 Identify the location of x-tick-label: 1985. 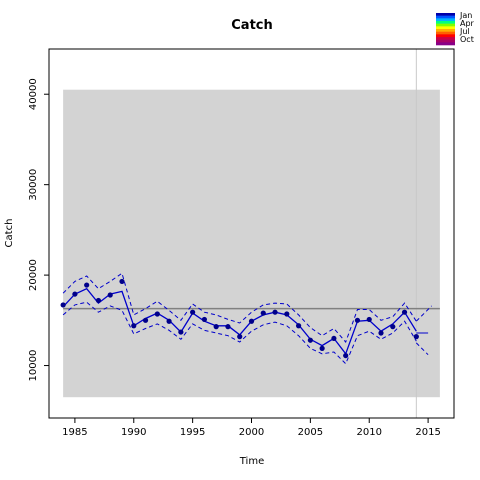
(74, 432).